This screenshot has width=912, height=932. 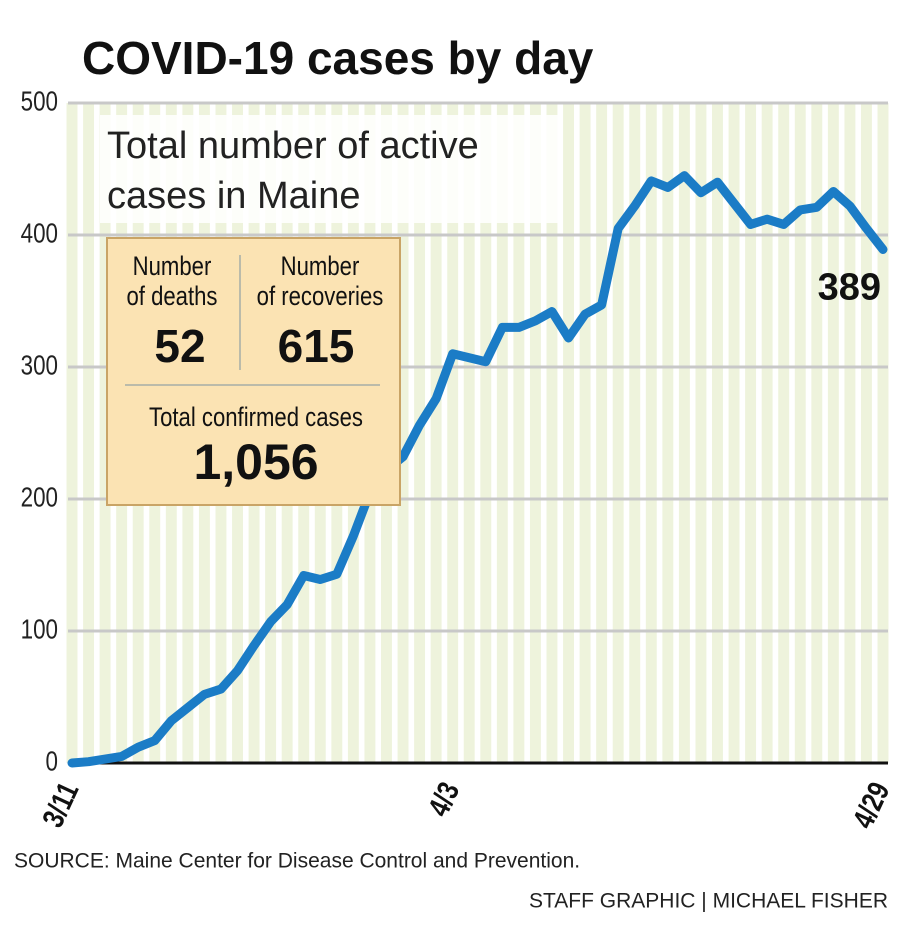 What do you see at coordinates (39, 629) in the screenshot?
I see `y-tick-label: 100` at bounding box center [39, 629].